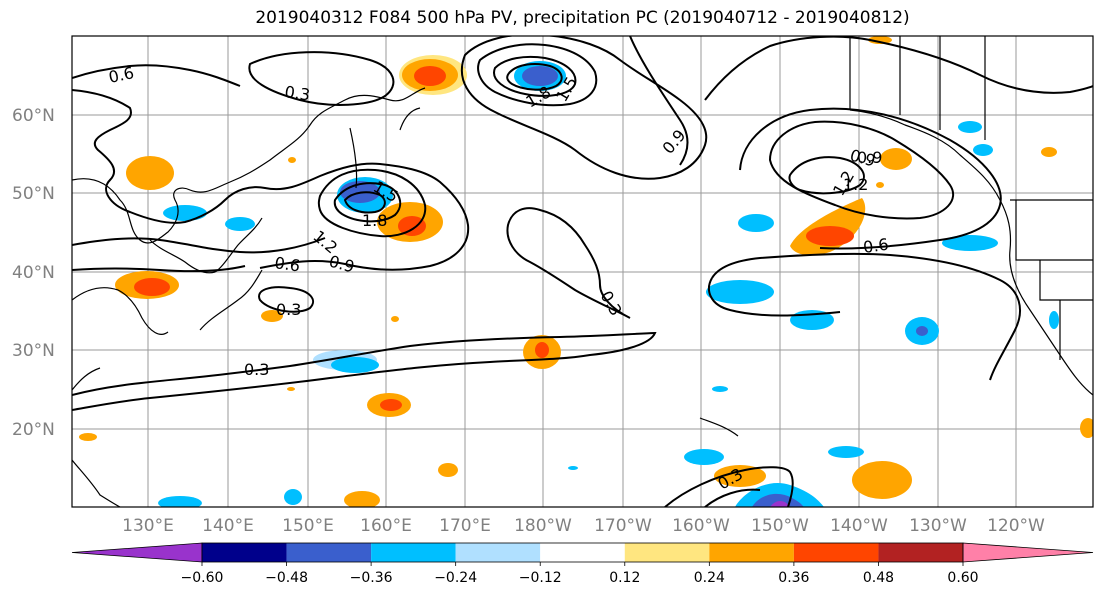 This screenshot has height=601, width=1105. What do you see at coordinates (386, 526) in the screenshot?
I see `lon-label: 160°E` at bounding box center [386, 526].